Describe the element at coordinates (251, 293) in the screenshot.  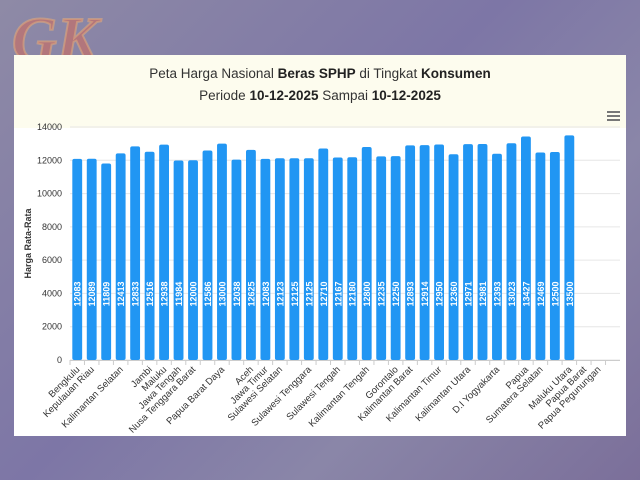
I see `data-label: 12625` at that location.